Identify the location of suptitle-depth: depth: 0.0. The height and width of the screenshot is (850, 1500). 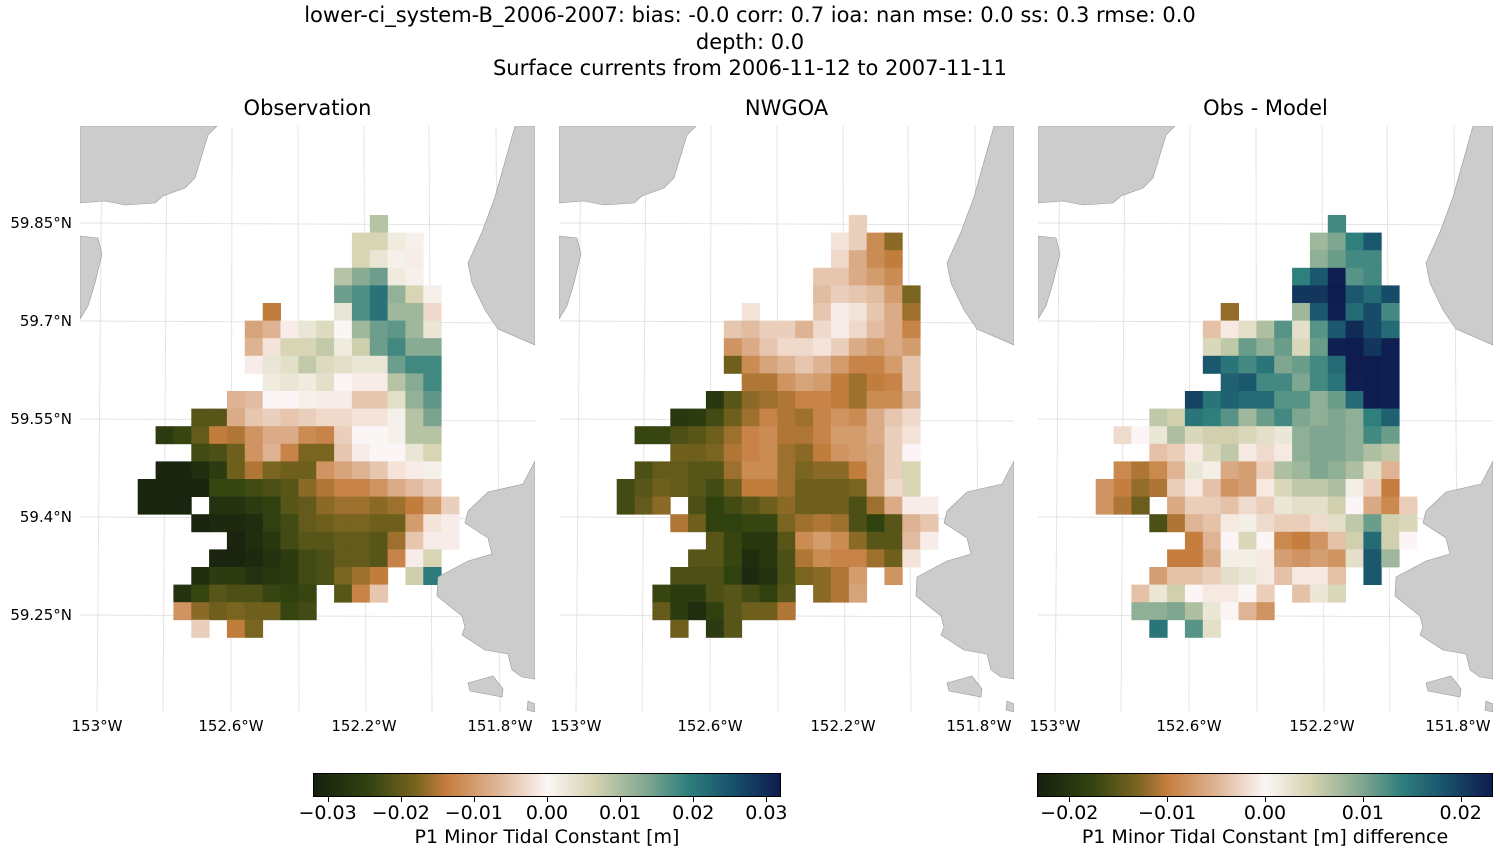
(750, 42).